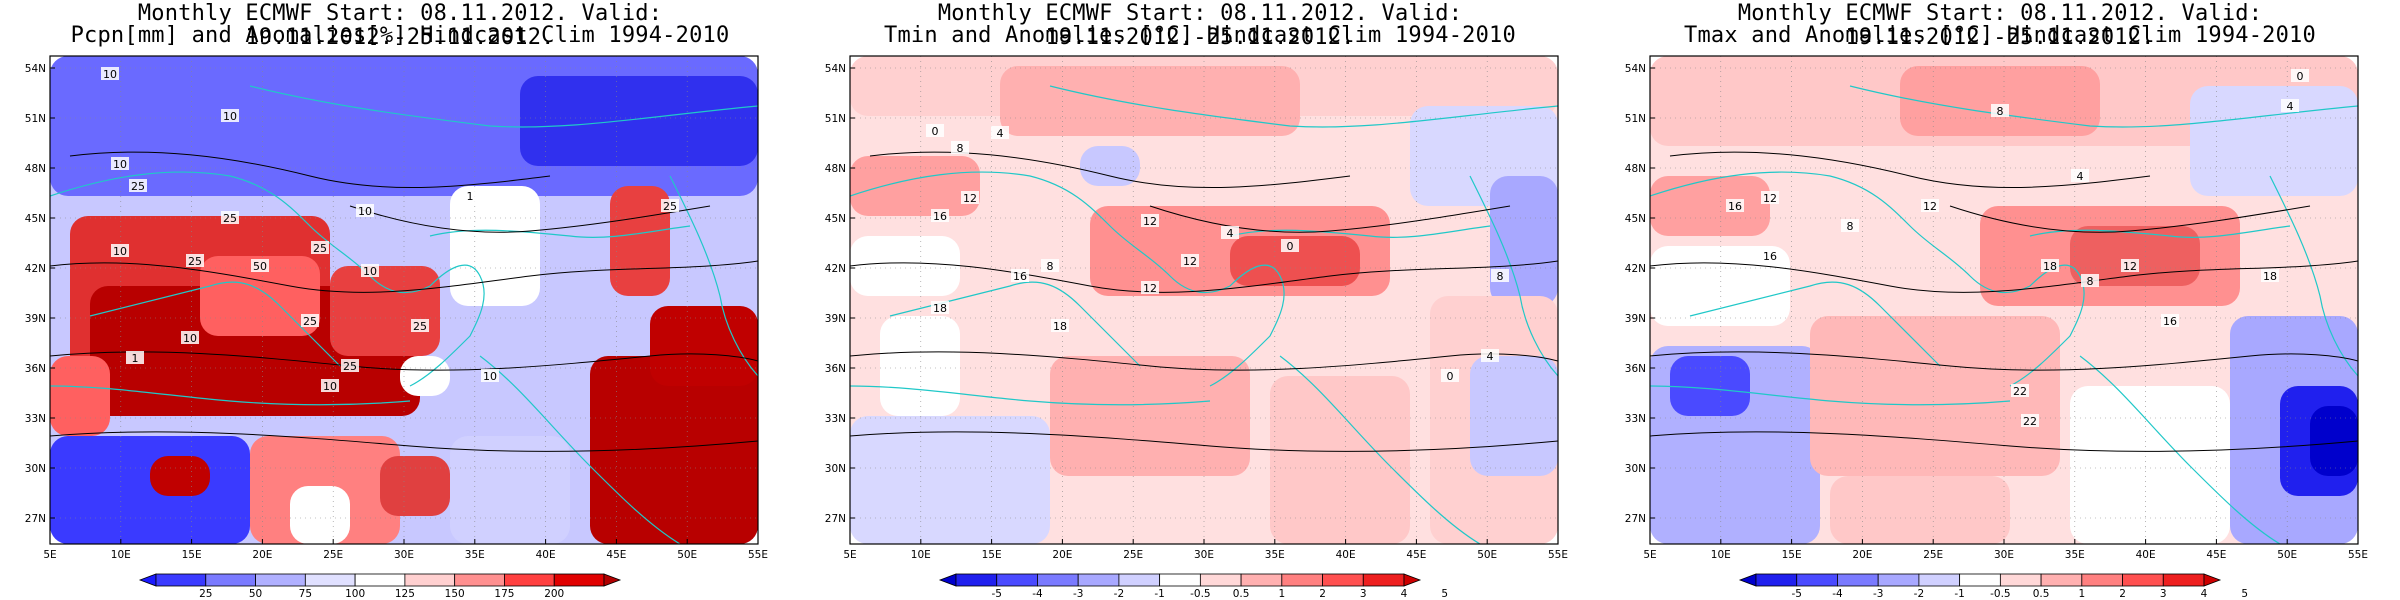  What do you see at coordinates (1322, 594) in the screenshot?
I see `colorbar-tick-label: 2` at bounding box center [1322, 594].